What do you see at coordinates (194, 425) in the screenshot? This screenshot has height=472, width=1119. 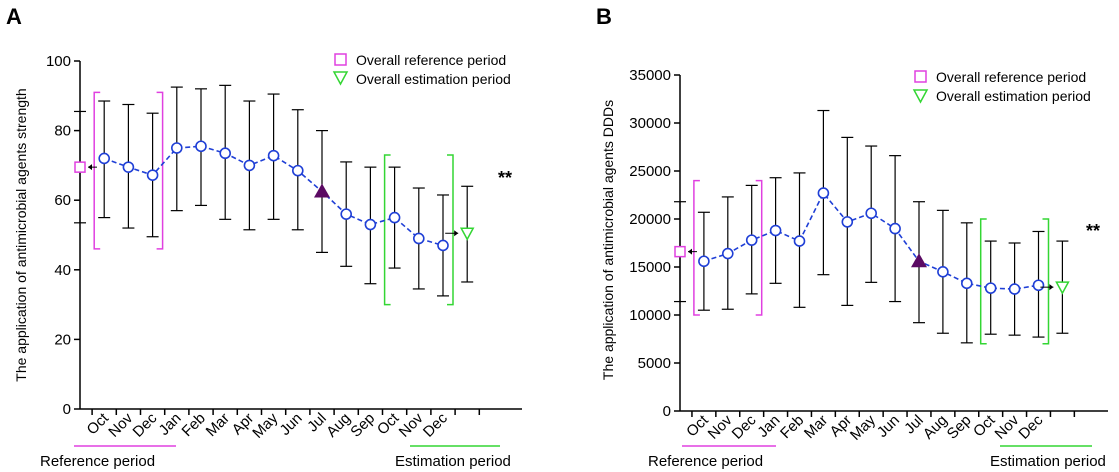 I see `x-tick-label: Feb` at bounding box center [194, 425].